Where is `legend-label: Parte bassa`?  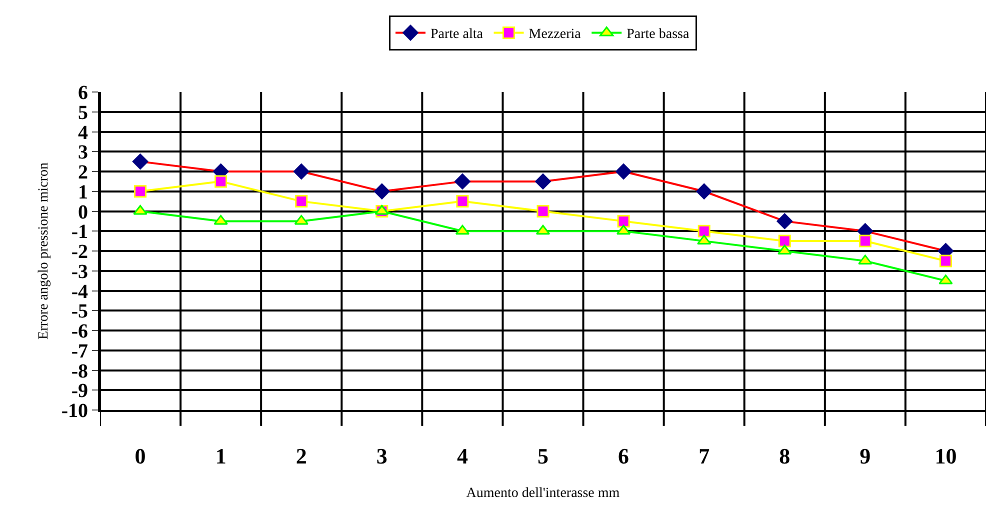
legend-label: Parte bassa is located at coordinates (658, 34).